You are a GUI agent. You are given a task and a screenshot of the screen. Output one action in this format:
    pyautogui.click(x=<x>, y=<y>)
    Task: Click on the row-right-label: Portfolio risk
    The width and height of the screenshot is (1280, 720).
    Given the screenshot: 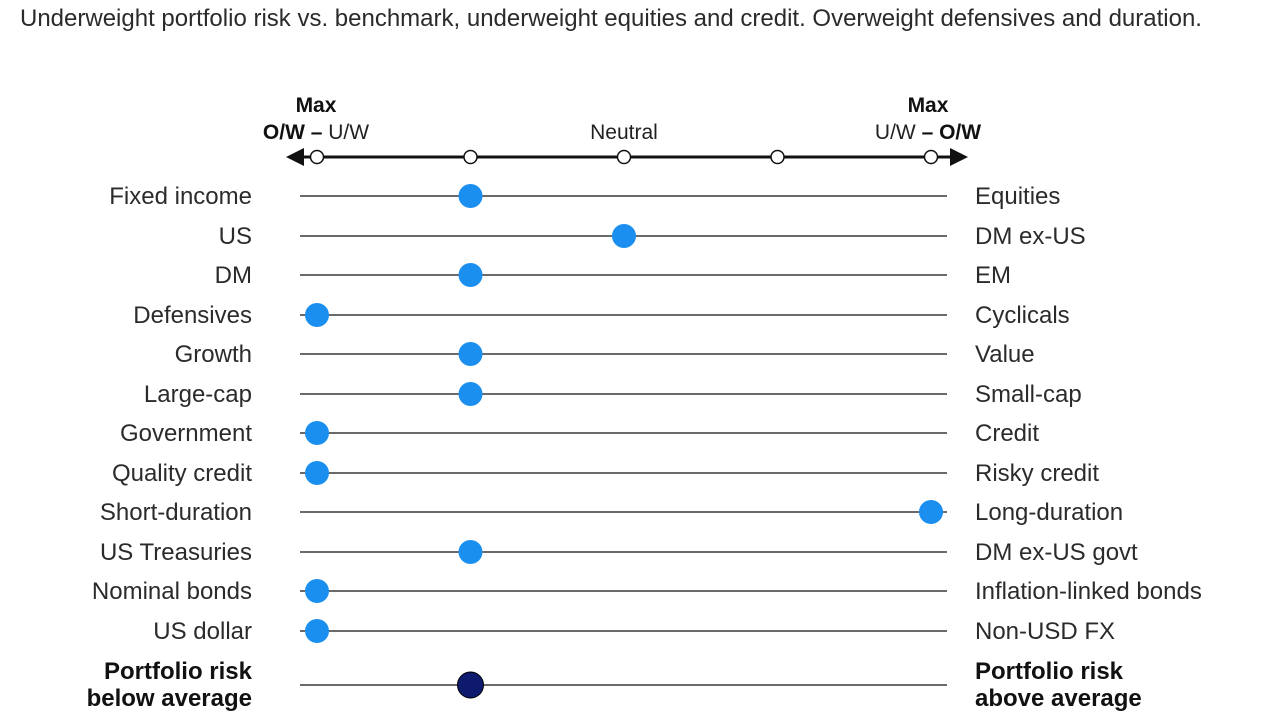 What is the action you would take?
    pyautogui.click(x=1049, y=671)
    